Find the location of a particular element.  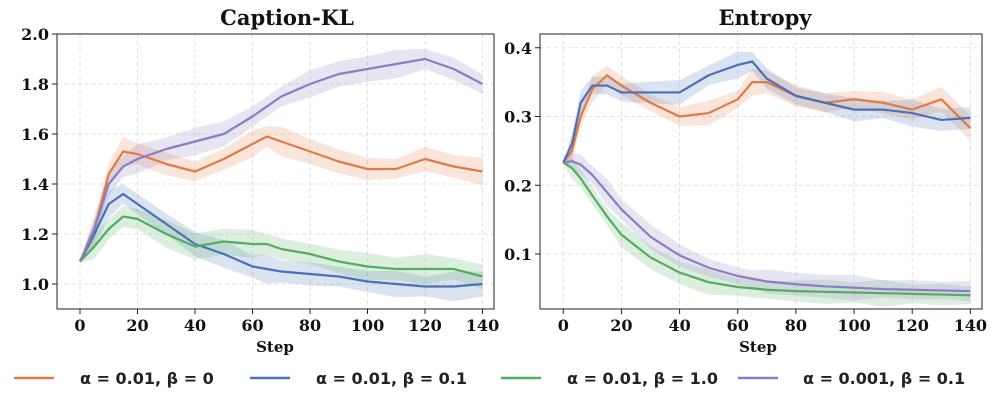

legend-item: α = 0.01, β = 1.0 is located at coordinates (609, 378).